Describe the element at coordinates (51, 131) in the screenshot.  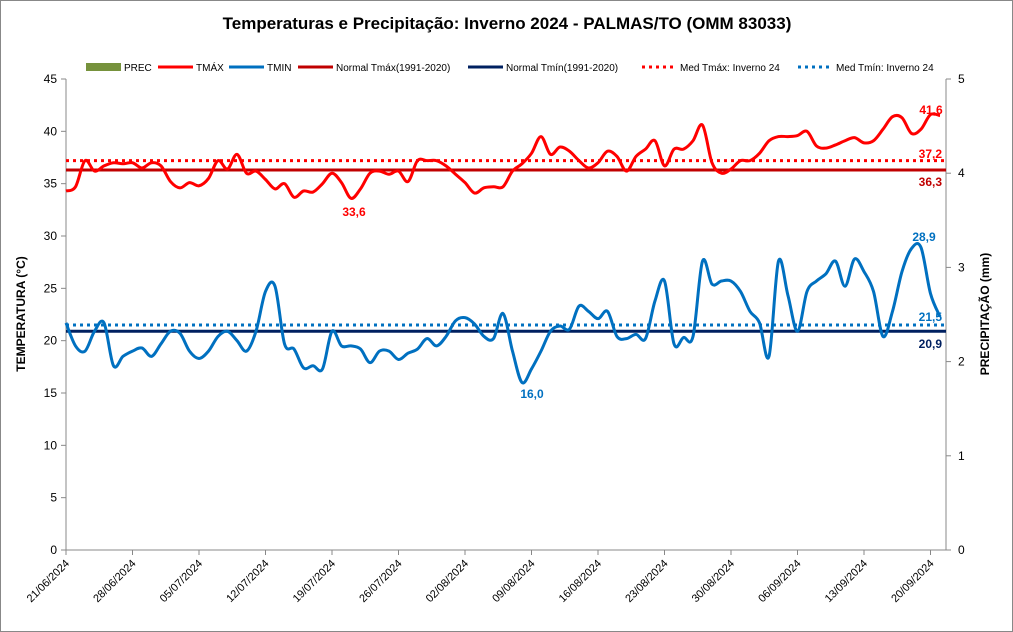
I see `y-tick-label: 40` at that location.